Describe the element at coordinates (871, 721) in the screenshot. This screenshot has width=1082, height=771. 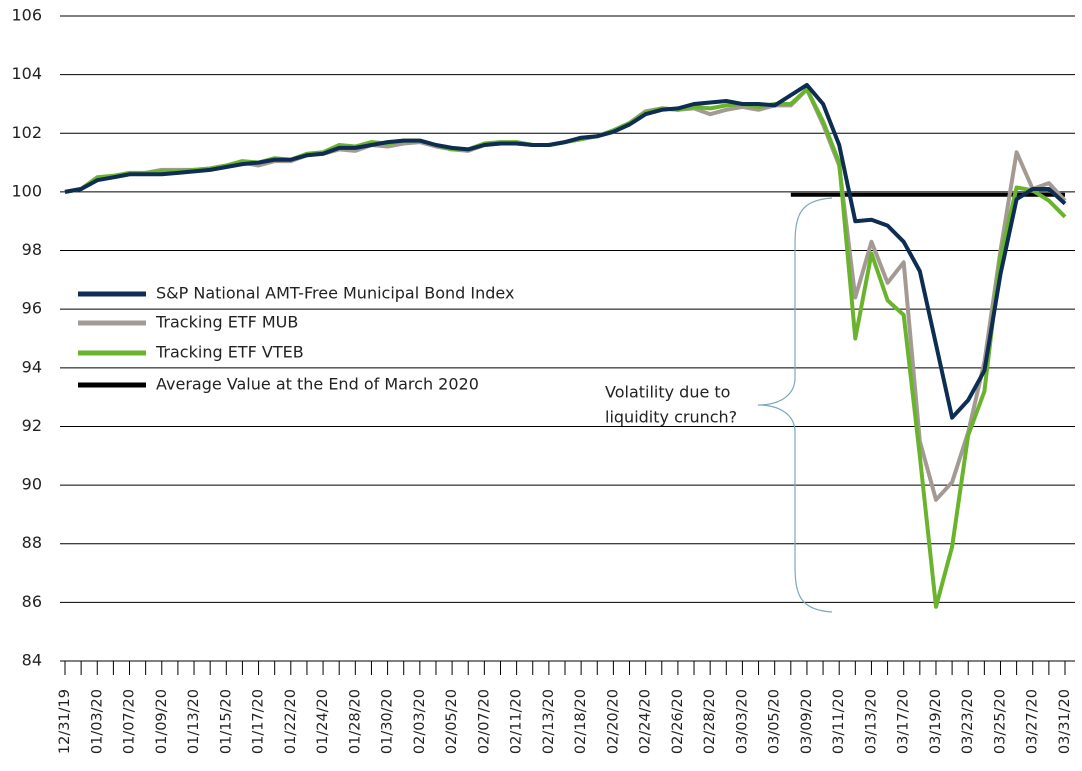
I see `x-tick-label: 03/13/20` at that location.